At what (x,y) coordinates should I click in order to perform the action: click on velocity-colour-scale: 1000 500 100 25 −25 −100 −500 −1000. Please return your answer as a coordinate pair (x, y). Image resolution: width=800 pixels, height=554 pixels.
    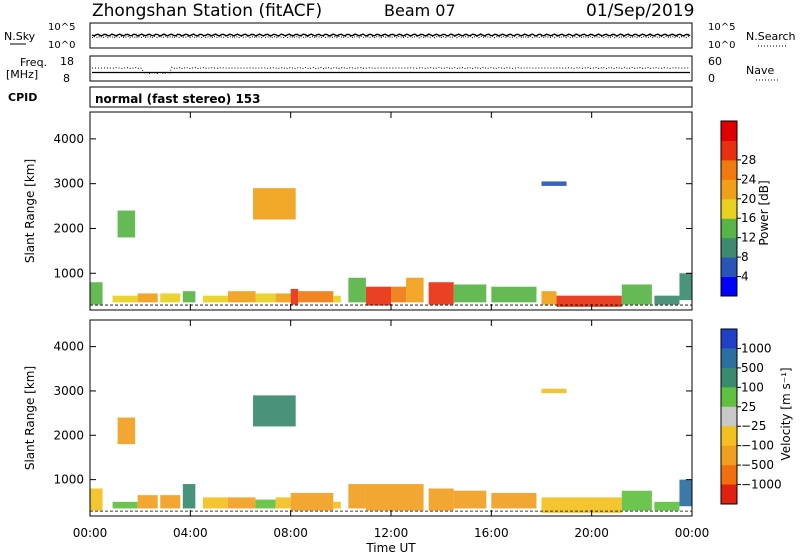
    Looking at the image, I should click on (751, 416).